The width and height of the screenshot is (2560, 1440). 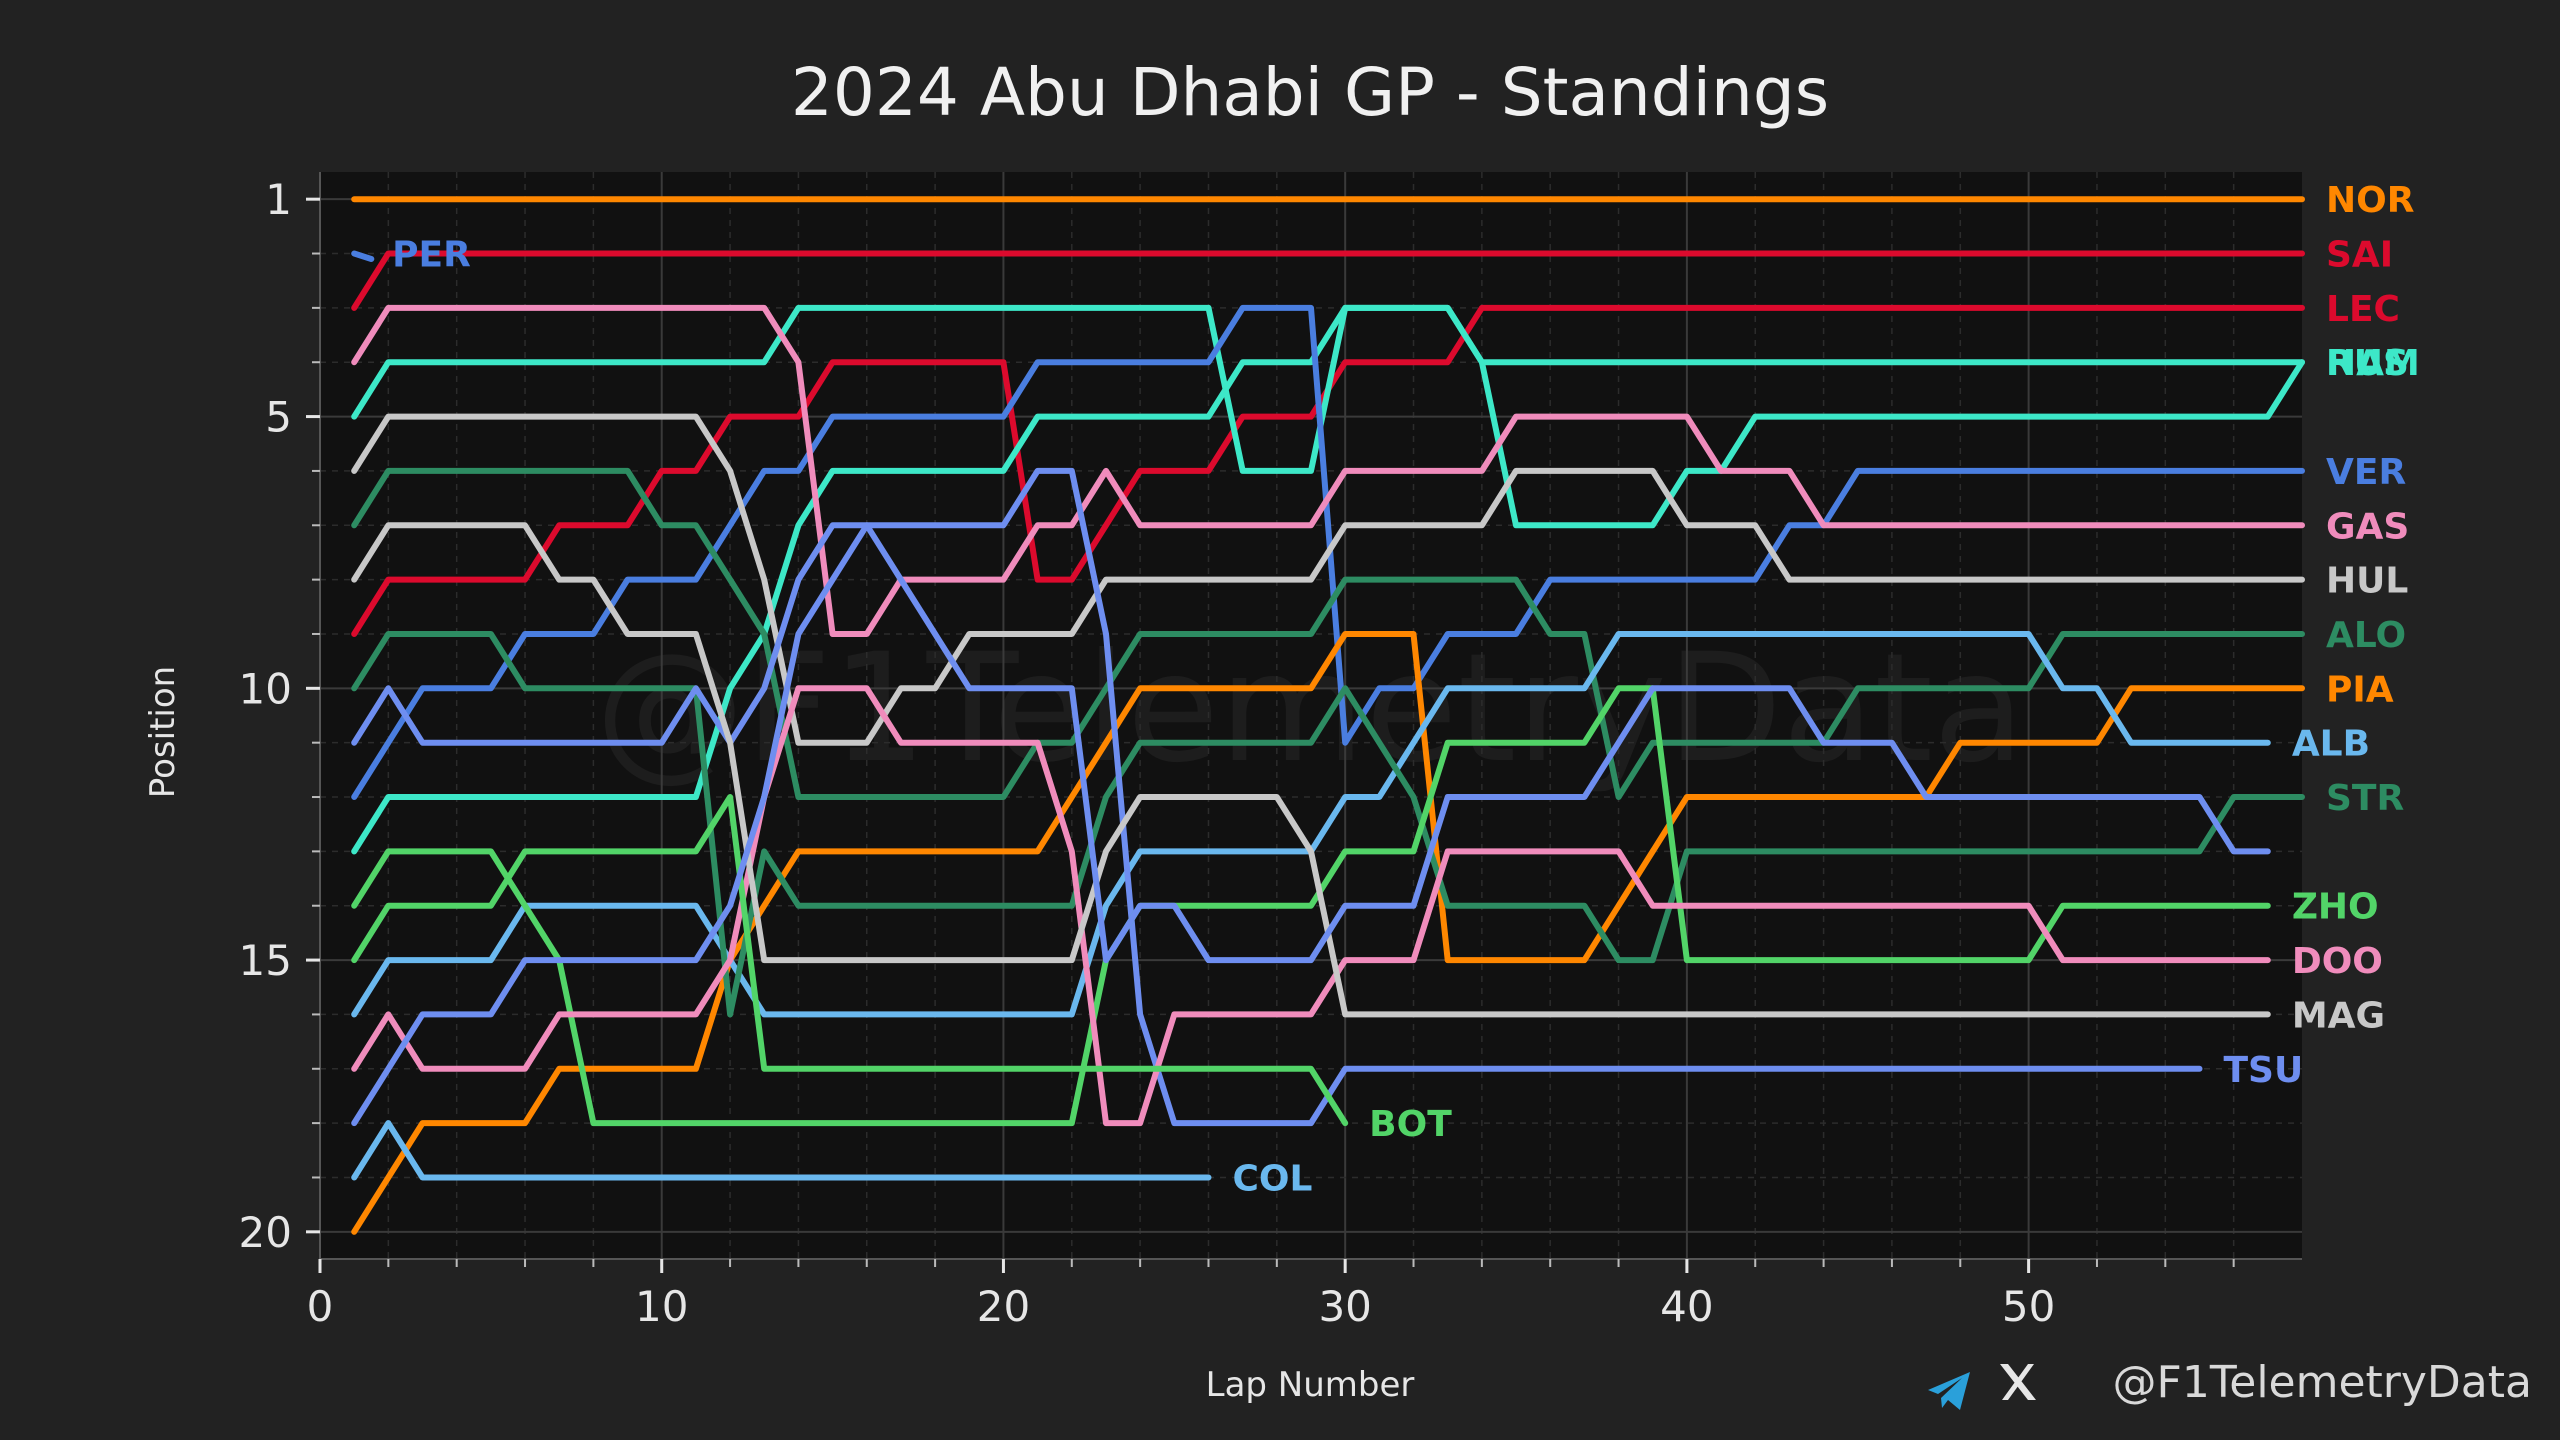 I want to click on x-tick-label: 20, so click(x=1003, y=1306).